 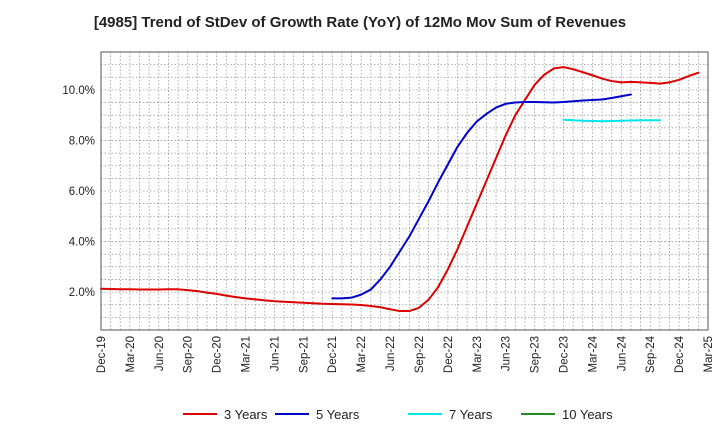 What do you see at coordinates (398, 414) in the screenshot?
I see `legend: 3 Years 5 Years 7 Years 10 Years` at bounding box center [398, 414].